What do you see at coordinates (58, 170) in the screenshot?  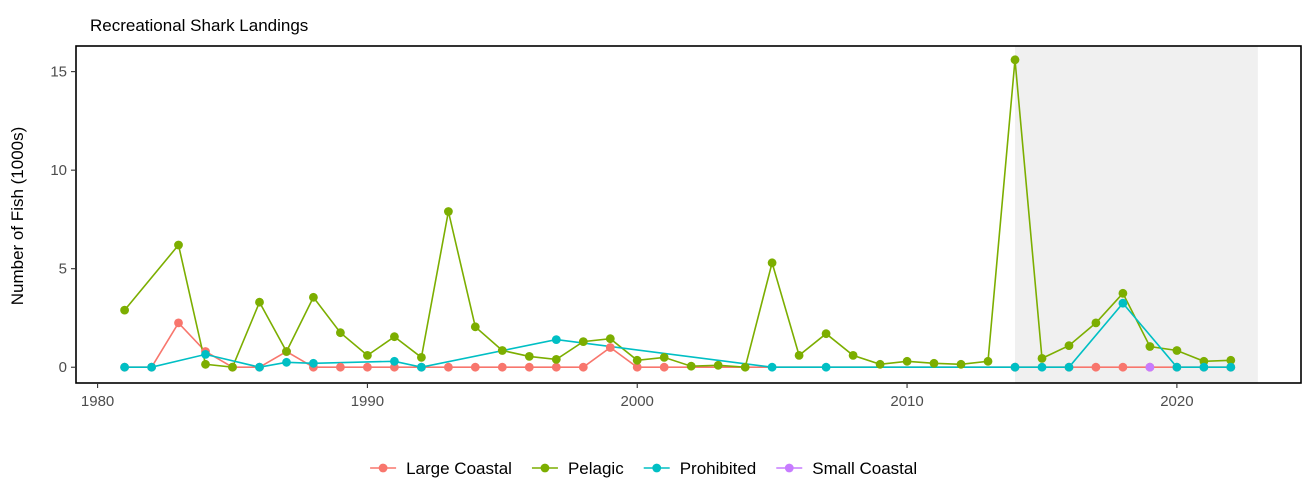 I see `y-tick-label-2: 10` at bounding box center [58, 170].